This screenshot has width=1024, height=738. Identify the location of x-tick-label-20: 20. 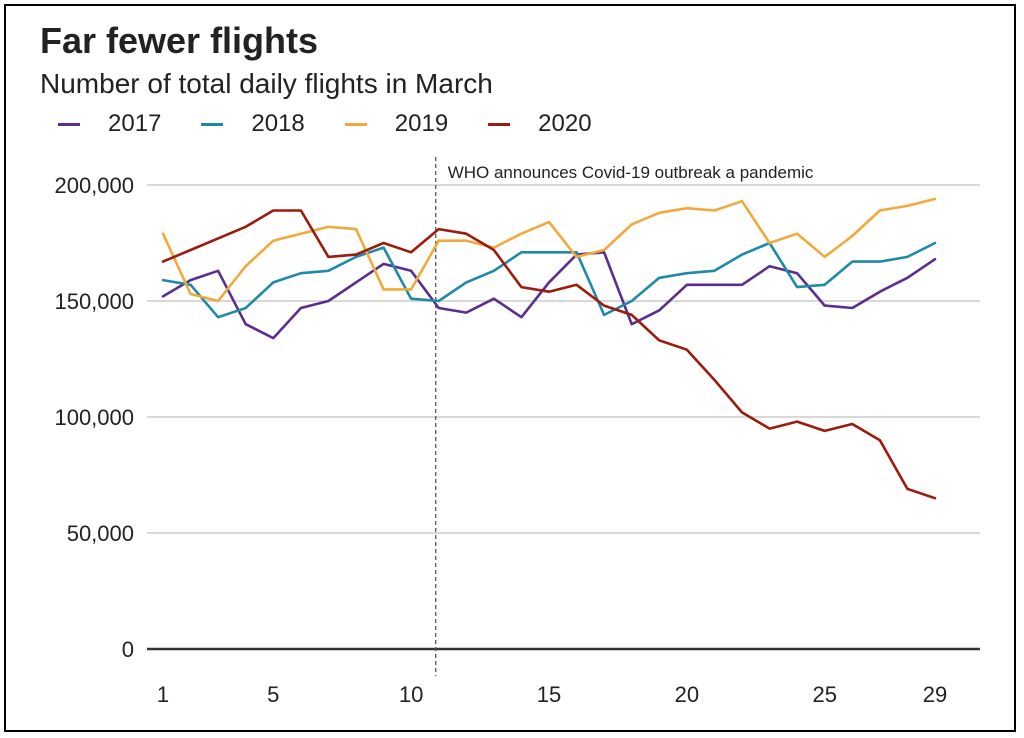
(687, 694).